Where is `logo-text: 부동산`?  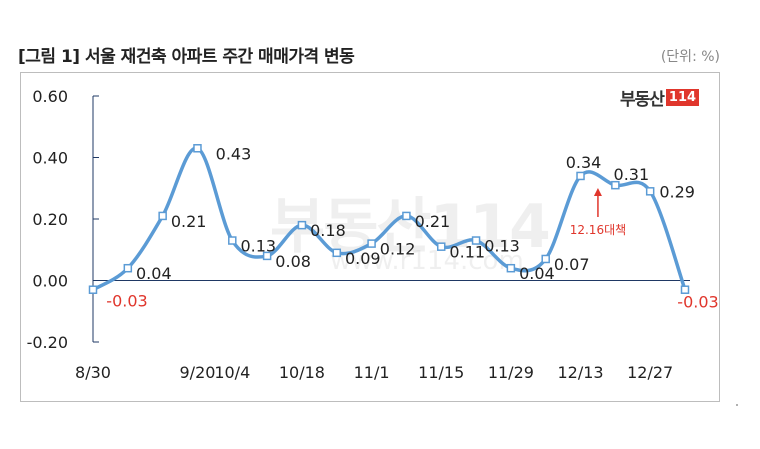 logo-text: 부동산 is located at coordinates (642, 99).